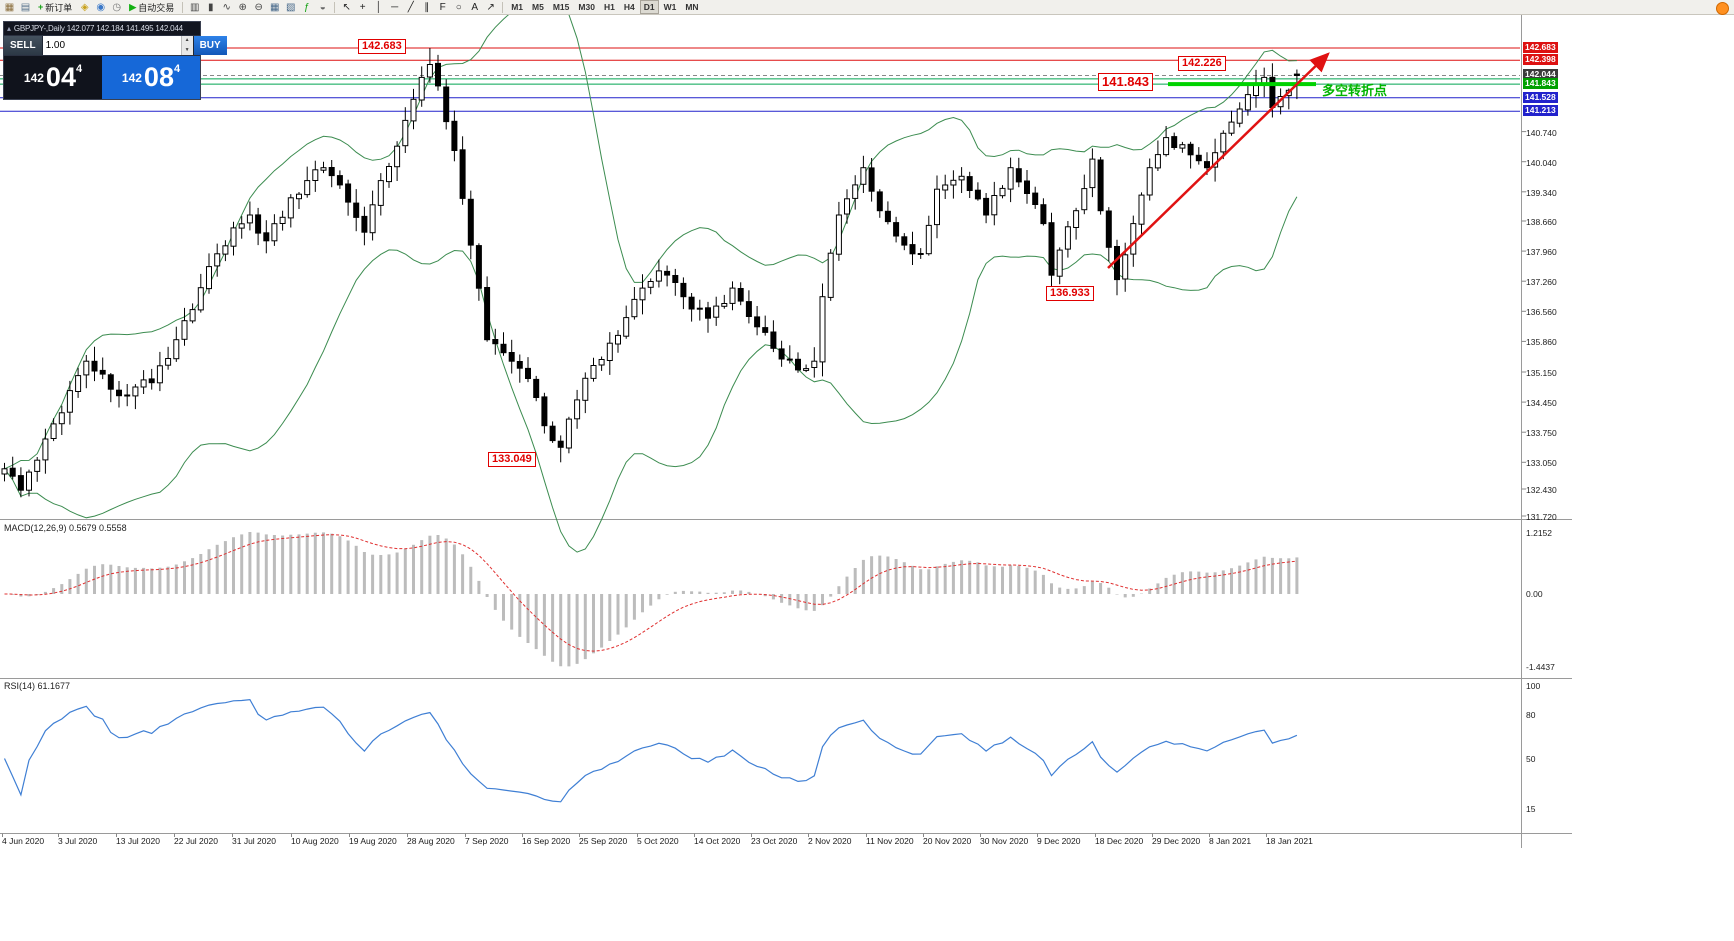 This screenshot has height=941, width=1734. I want to click on date-label: 14 Oct 2020, so click(717, 841).